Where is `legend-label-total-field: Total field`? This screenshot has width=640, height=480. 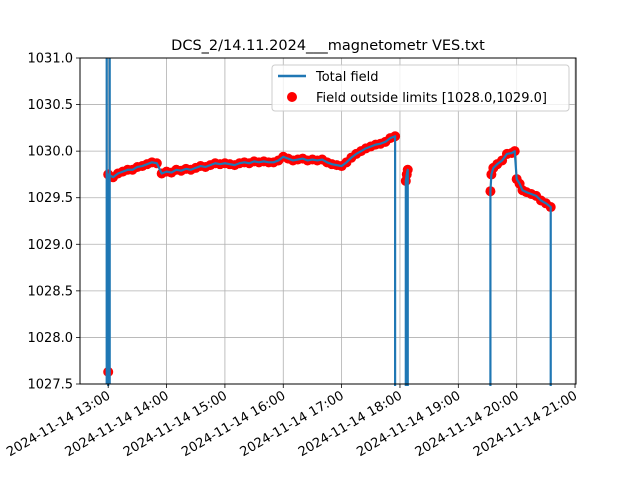
legend-label-total-field: Total field is located at coordinates (347, 77).